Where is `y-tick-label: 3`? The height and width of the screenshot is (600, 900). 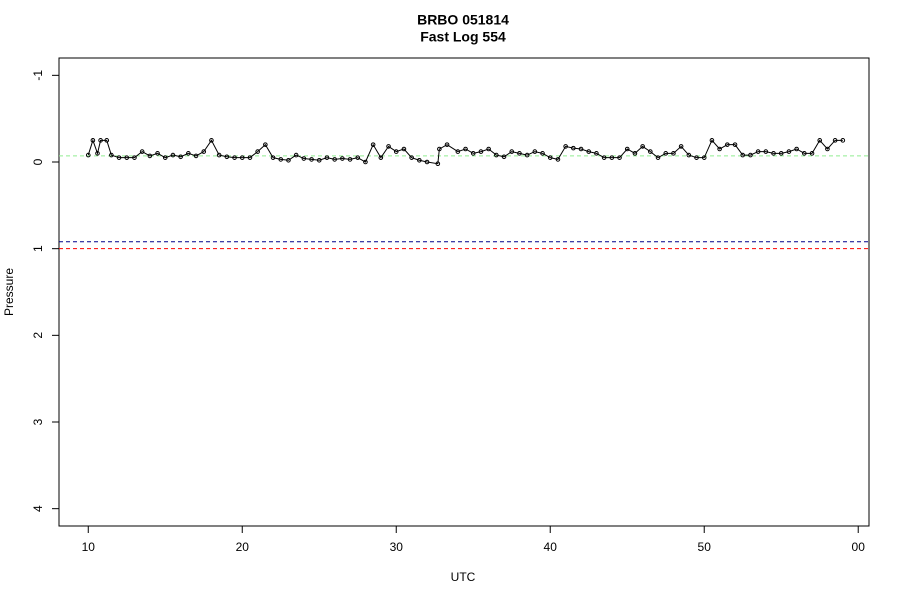
y-tick-label: 3 is located at coordinates (38, 421).